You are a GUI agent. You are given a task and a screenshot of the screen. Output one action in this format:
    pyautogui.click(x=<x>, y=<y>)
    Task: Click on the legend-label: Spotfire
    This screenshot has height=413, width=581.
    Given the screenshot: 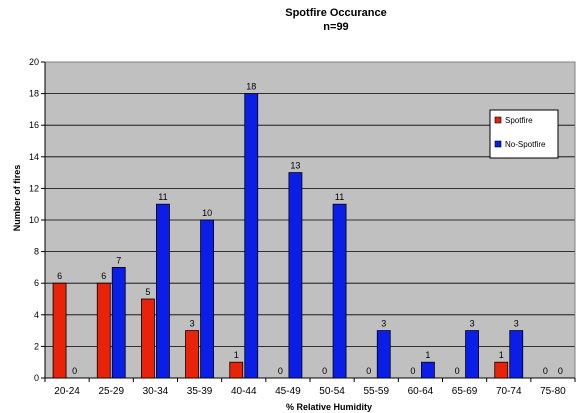 What is the action you would take?
    pyautogui.click(x=519, y=120)
    